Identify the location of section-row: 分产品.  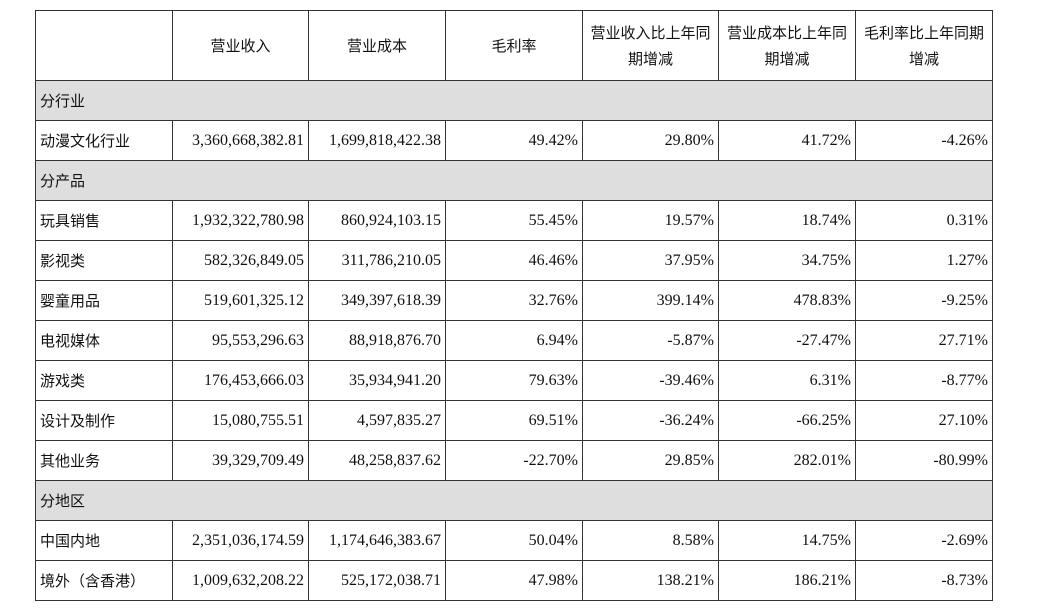
(514, 180).